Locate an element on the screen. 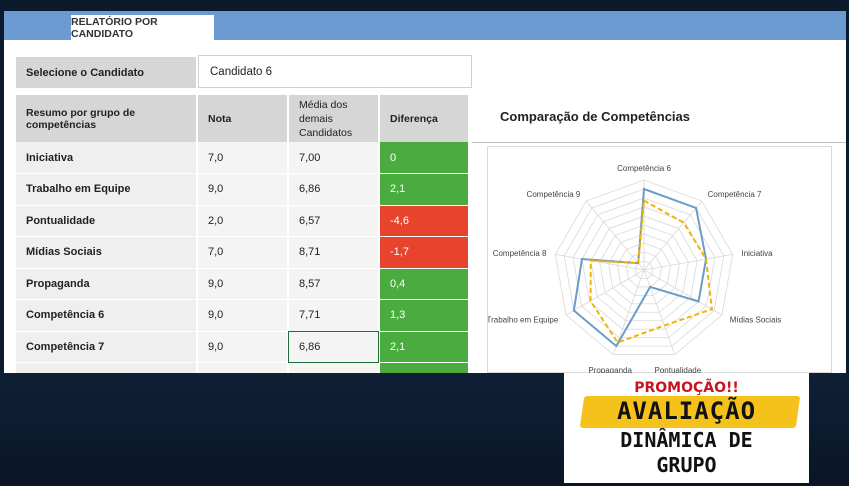 The width and height of the screenshot is (849, 486). cell-name: Competência 6 is located at coordinates (107, 315).